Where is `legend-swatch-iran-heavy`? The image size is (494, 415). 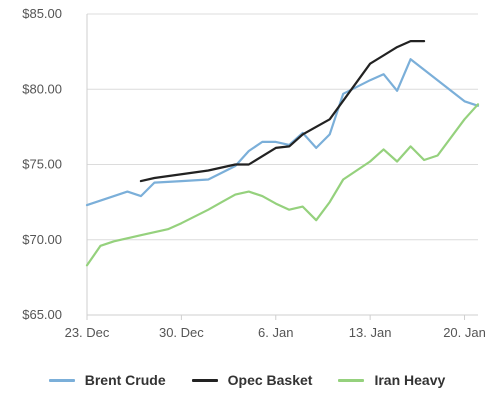
legend-swatch-iran-heavy is located at coordinates (351, 380).